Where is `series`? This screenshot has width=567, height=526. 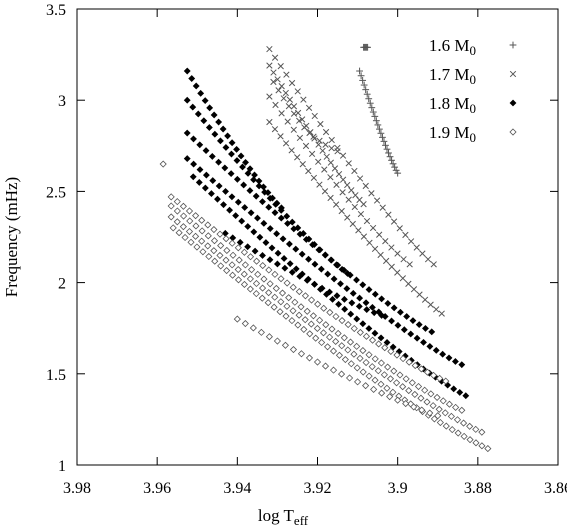
series is located at coordinates (379, 110).